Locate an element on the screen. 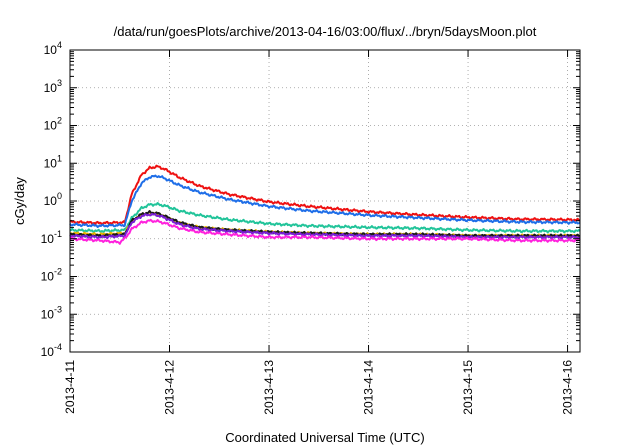  y-tick-label: 10⁻³ is located at coordinates (51, 312).